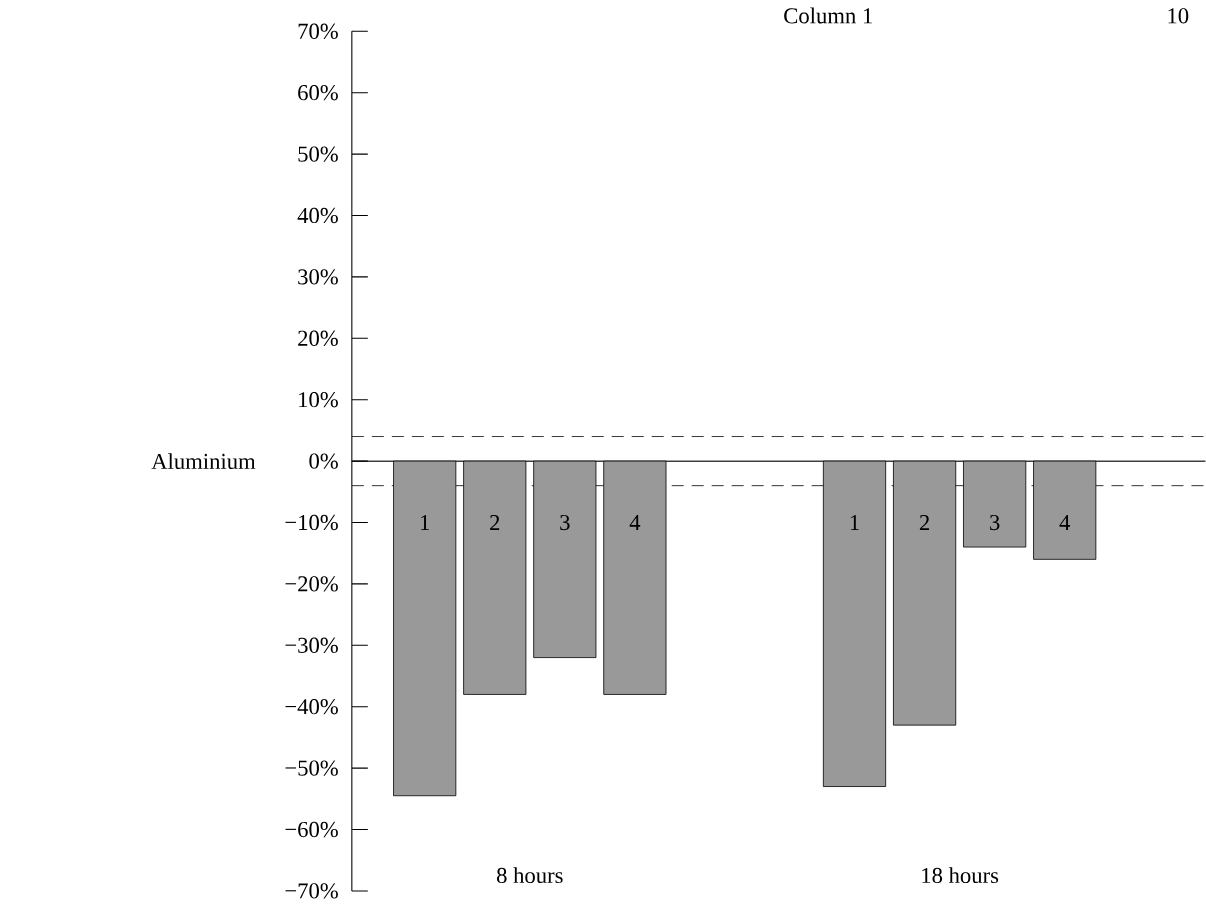 The width and height of the screenshot is (1206, 909). I want to click on y-tick-label: 40%, so click(317, 215).